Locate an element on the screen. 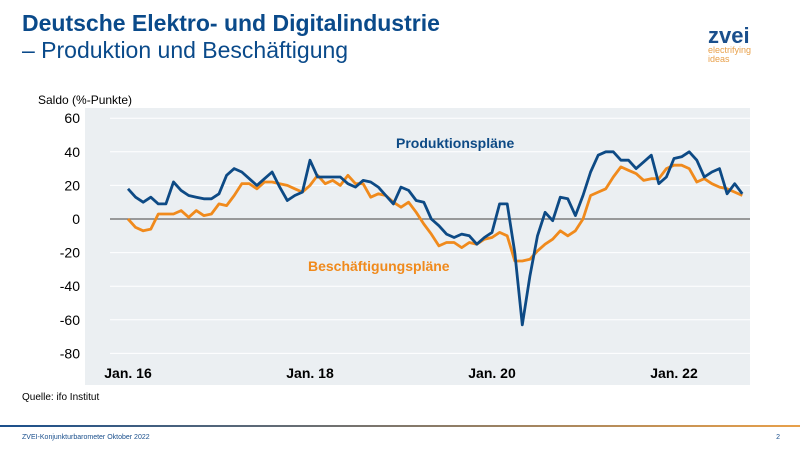  logo-tagline-1: electrifying is located at coordinates (730, 50).